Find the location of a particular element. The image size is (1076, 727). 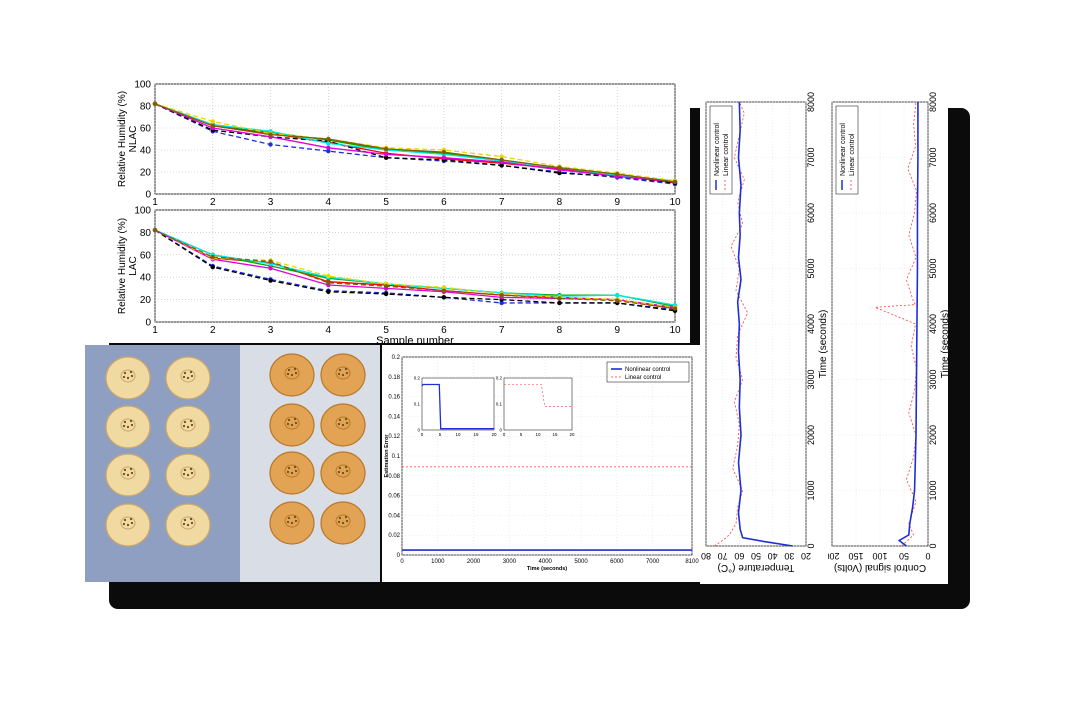

x-tick-label: 50 is located at coordinates (904, 556).